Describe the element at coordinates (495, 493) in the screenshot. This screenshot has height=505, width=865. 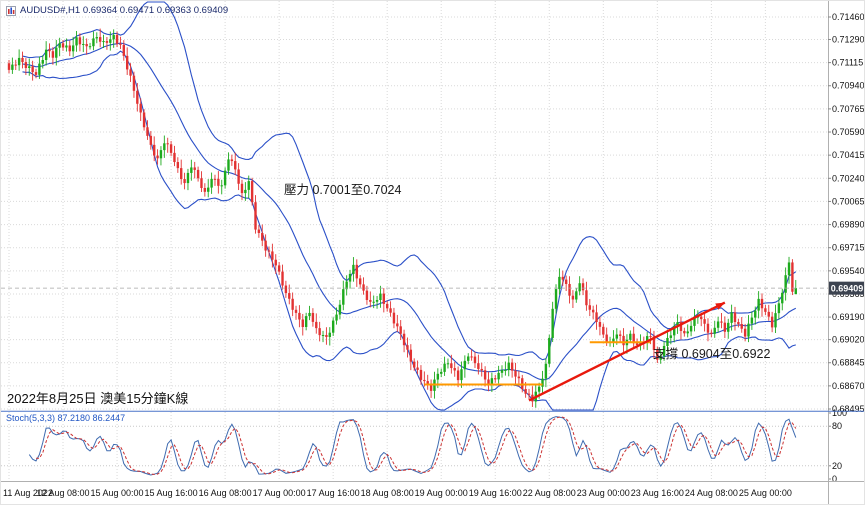
I see `svg-text: 19 Aug 16:00` at that location.